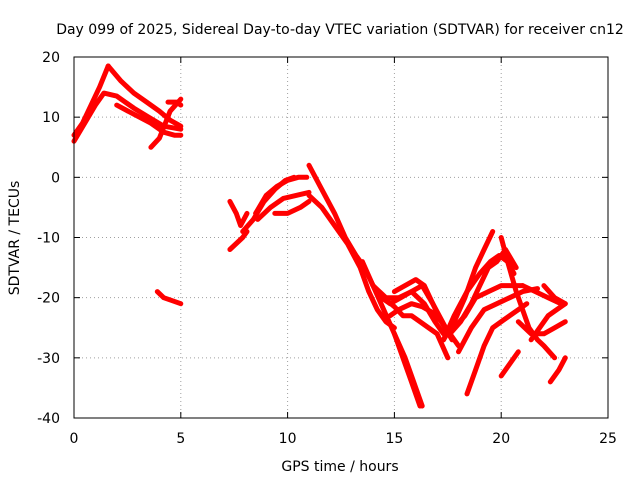 The height and width of the screenshot is (480, 640). Describe the element at coordinates (51, 58) in the screenshot. I see `y-tick-label: 20` at that location.